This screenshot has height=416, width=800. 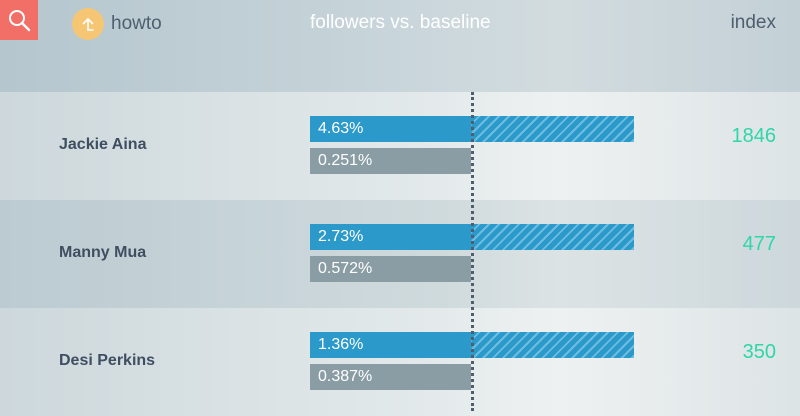 What do you see at coordinates (341, 128) in the screenshot?
I see `followers-percentage: 4.63%` at bounding box center [341, 128].